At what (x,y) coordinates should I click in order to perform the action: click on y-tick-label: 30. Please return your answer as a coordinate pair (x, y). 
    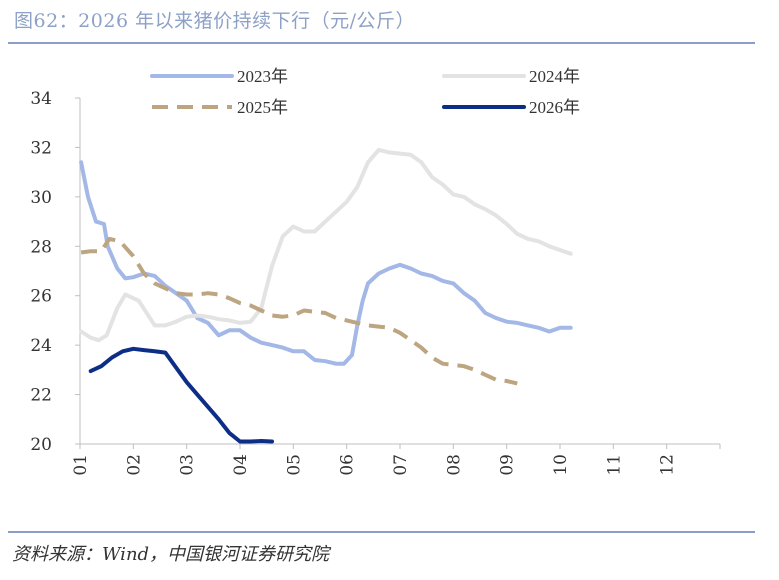
    Looking at the image, I should click on (41, 198).